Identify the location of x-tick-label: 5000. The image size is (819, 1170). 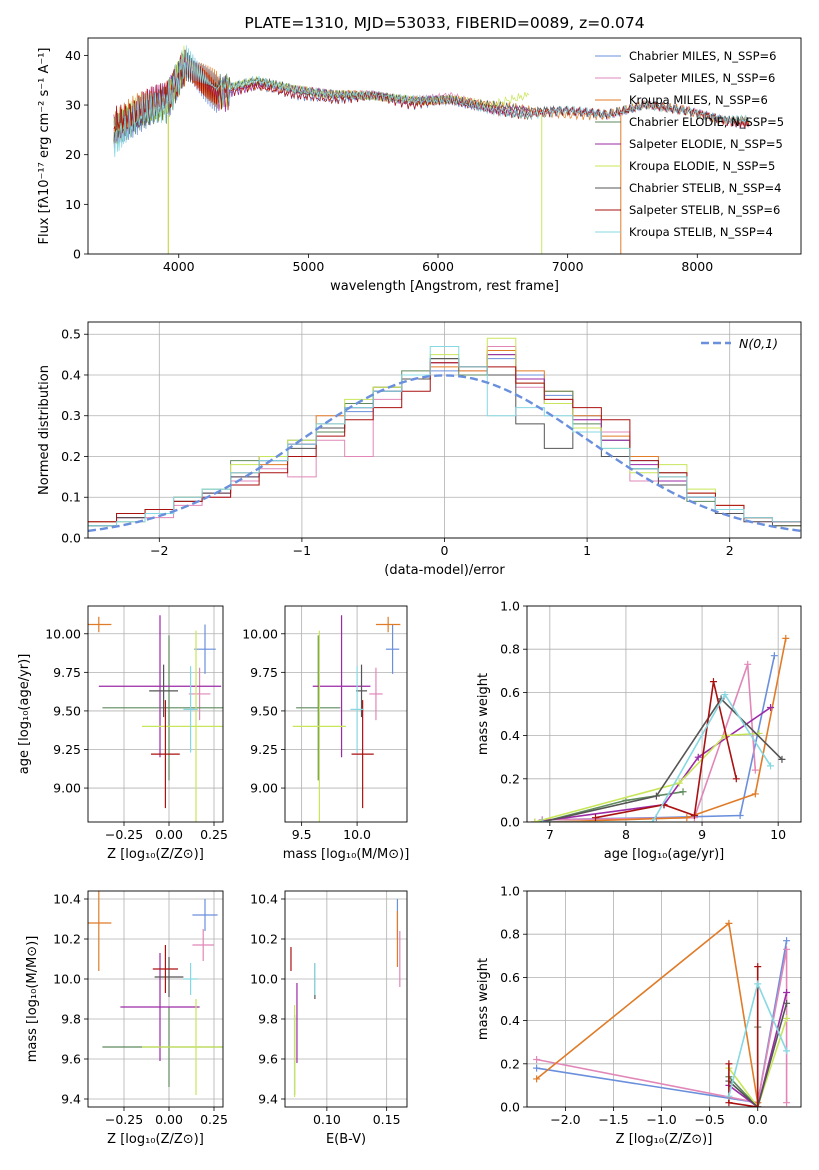
(308, 266).